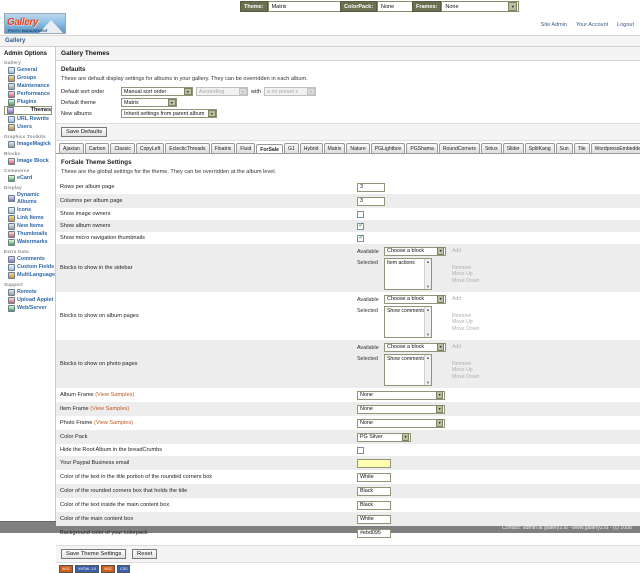 The width and height of the screenshot is (640, 573). I want to click on sidebar-item-label: Performance, so click(33, 93).